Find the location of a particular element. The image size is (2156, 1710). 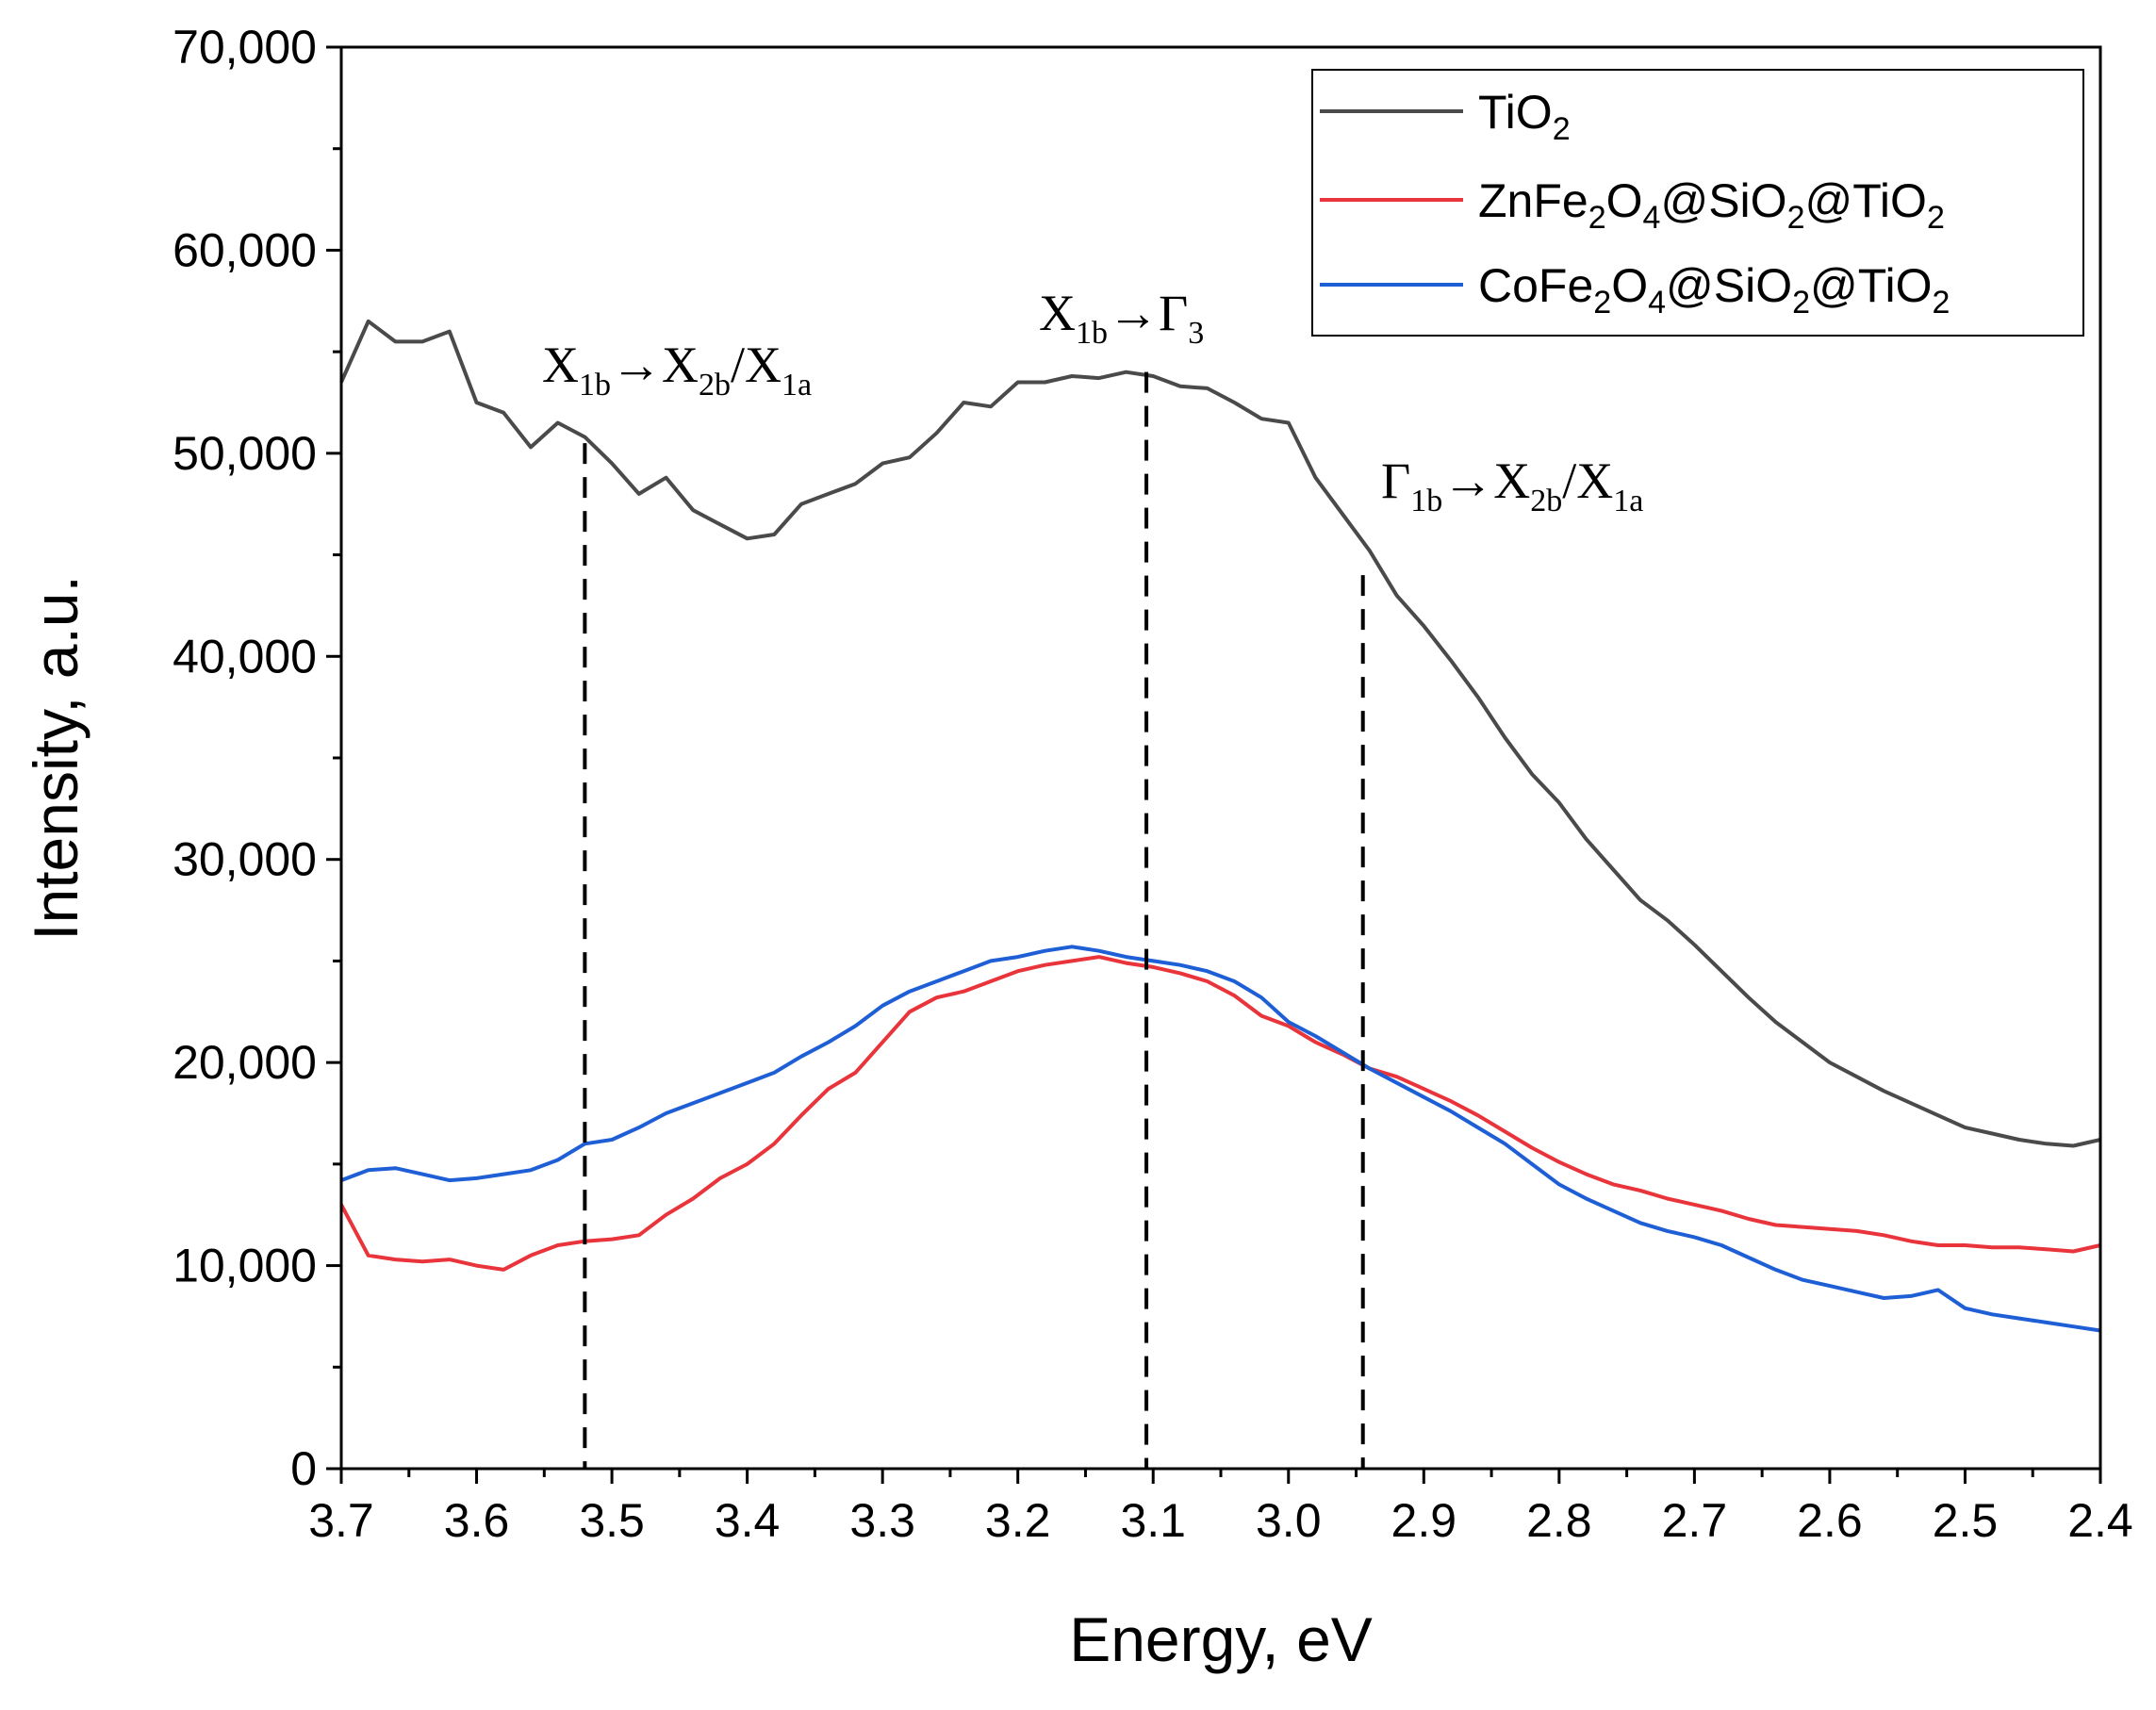

x-tick-label: 3.0 is located at coordinates (1289, 1521).